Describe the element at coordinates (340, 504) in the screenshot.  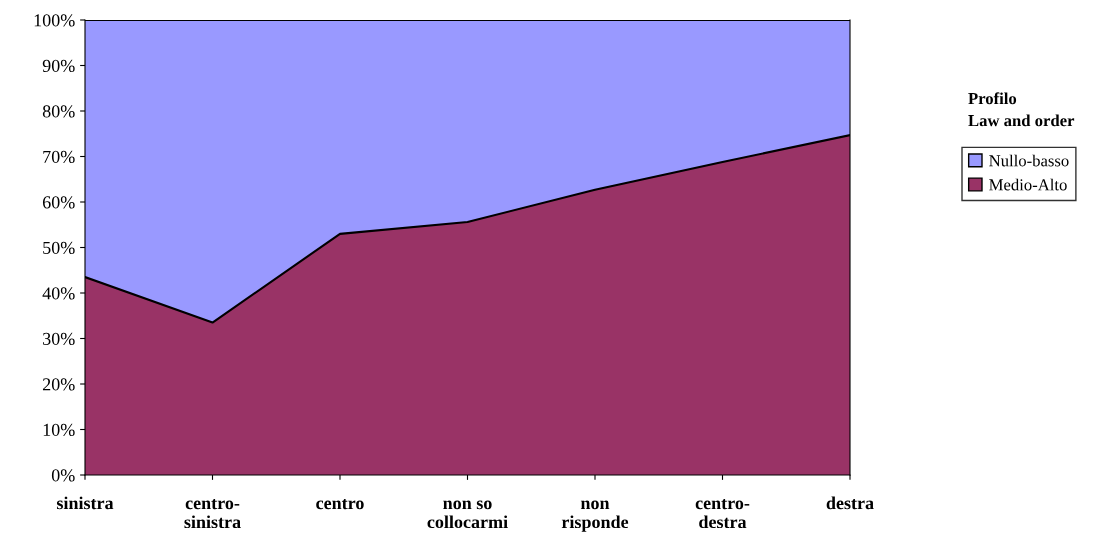
I see `x-tick-label: centro` at that location.